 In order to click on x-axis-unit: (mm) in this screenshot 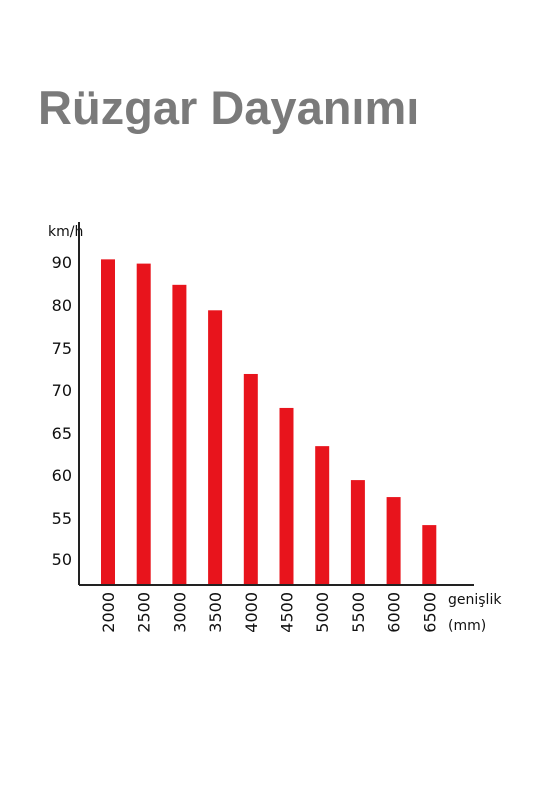, I will do `click(467, 626)`.